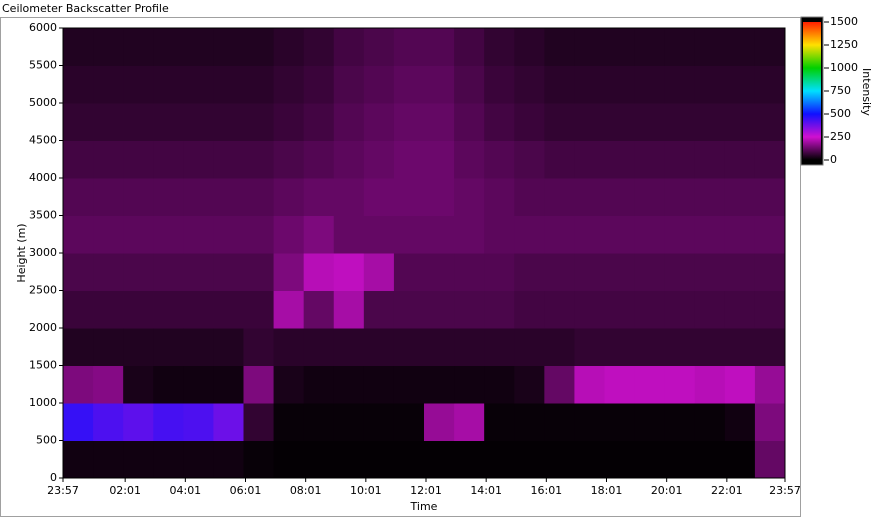  What do you see at coordinates (246, 490) in the screenshot?
I see `x-tick-label: 06:01` at bounding box center [246, 490].